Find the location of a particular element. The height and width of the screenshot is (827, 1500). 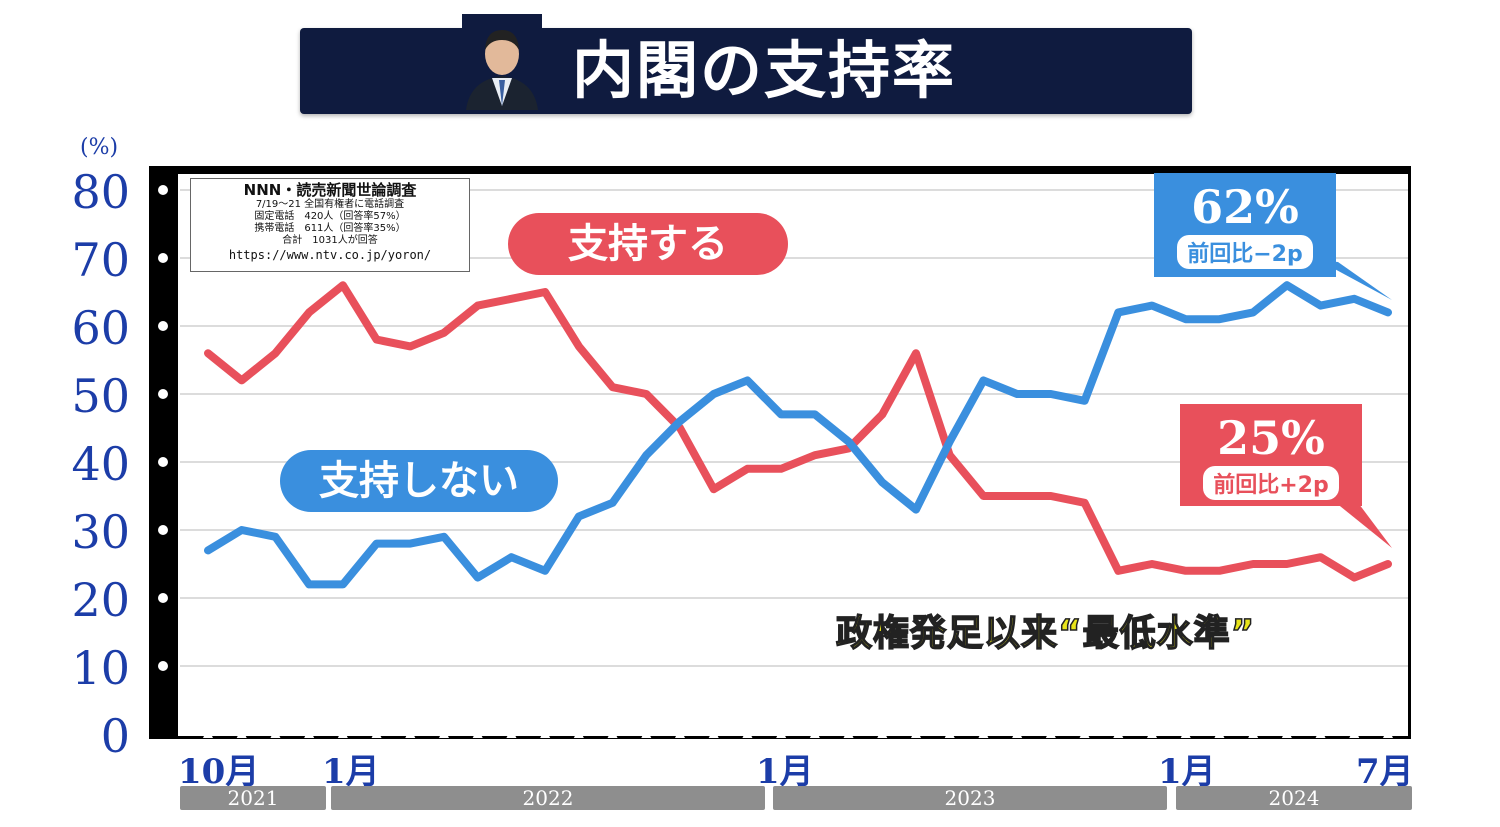

no-support-latest-callout: 62% 前回比−2p is located at coordinates (1245, 225).